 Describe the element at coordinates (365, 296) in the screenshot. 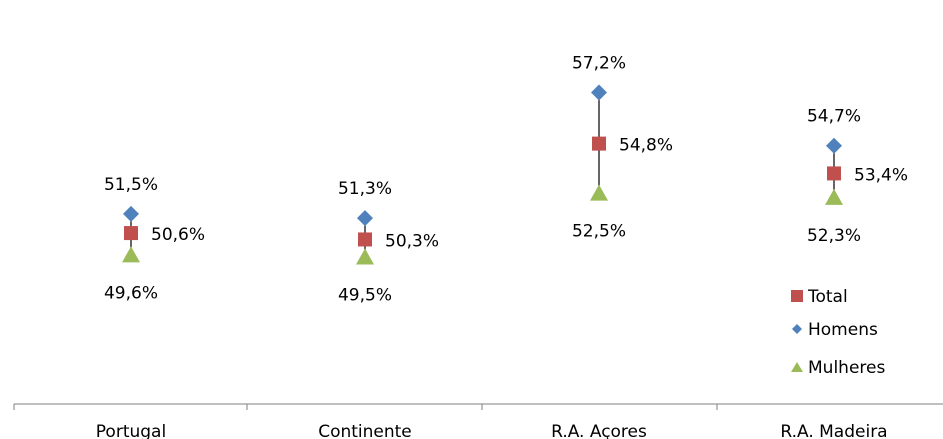

I see `mulheres-data-label: 49,5%` at that location.